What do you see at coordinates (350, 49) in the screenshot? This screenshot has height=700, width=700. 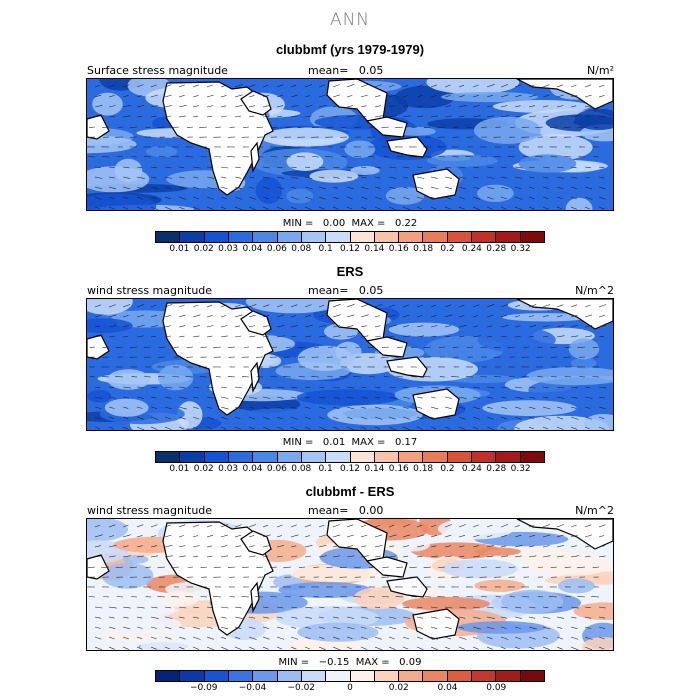 I see `panel-title-model: clubbmf (yrs 1979-1979)` at bounding box center [350, 49].